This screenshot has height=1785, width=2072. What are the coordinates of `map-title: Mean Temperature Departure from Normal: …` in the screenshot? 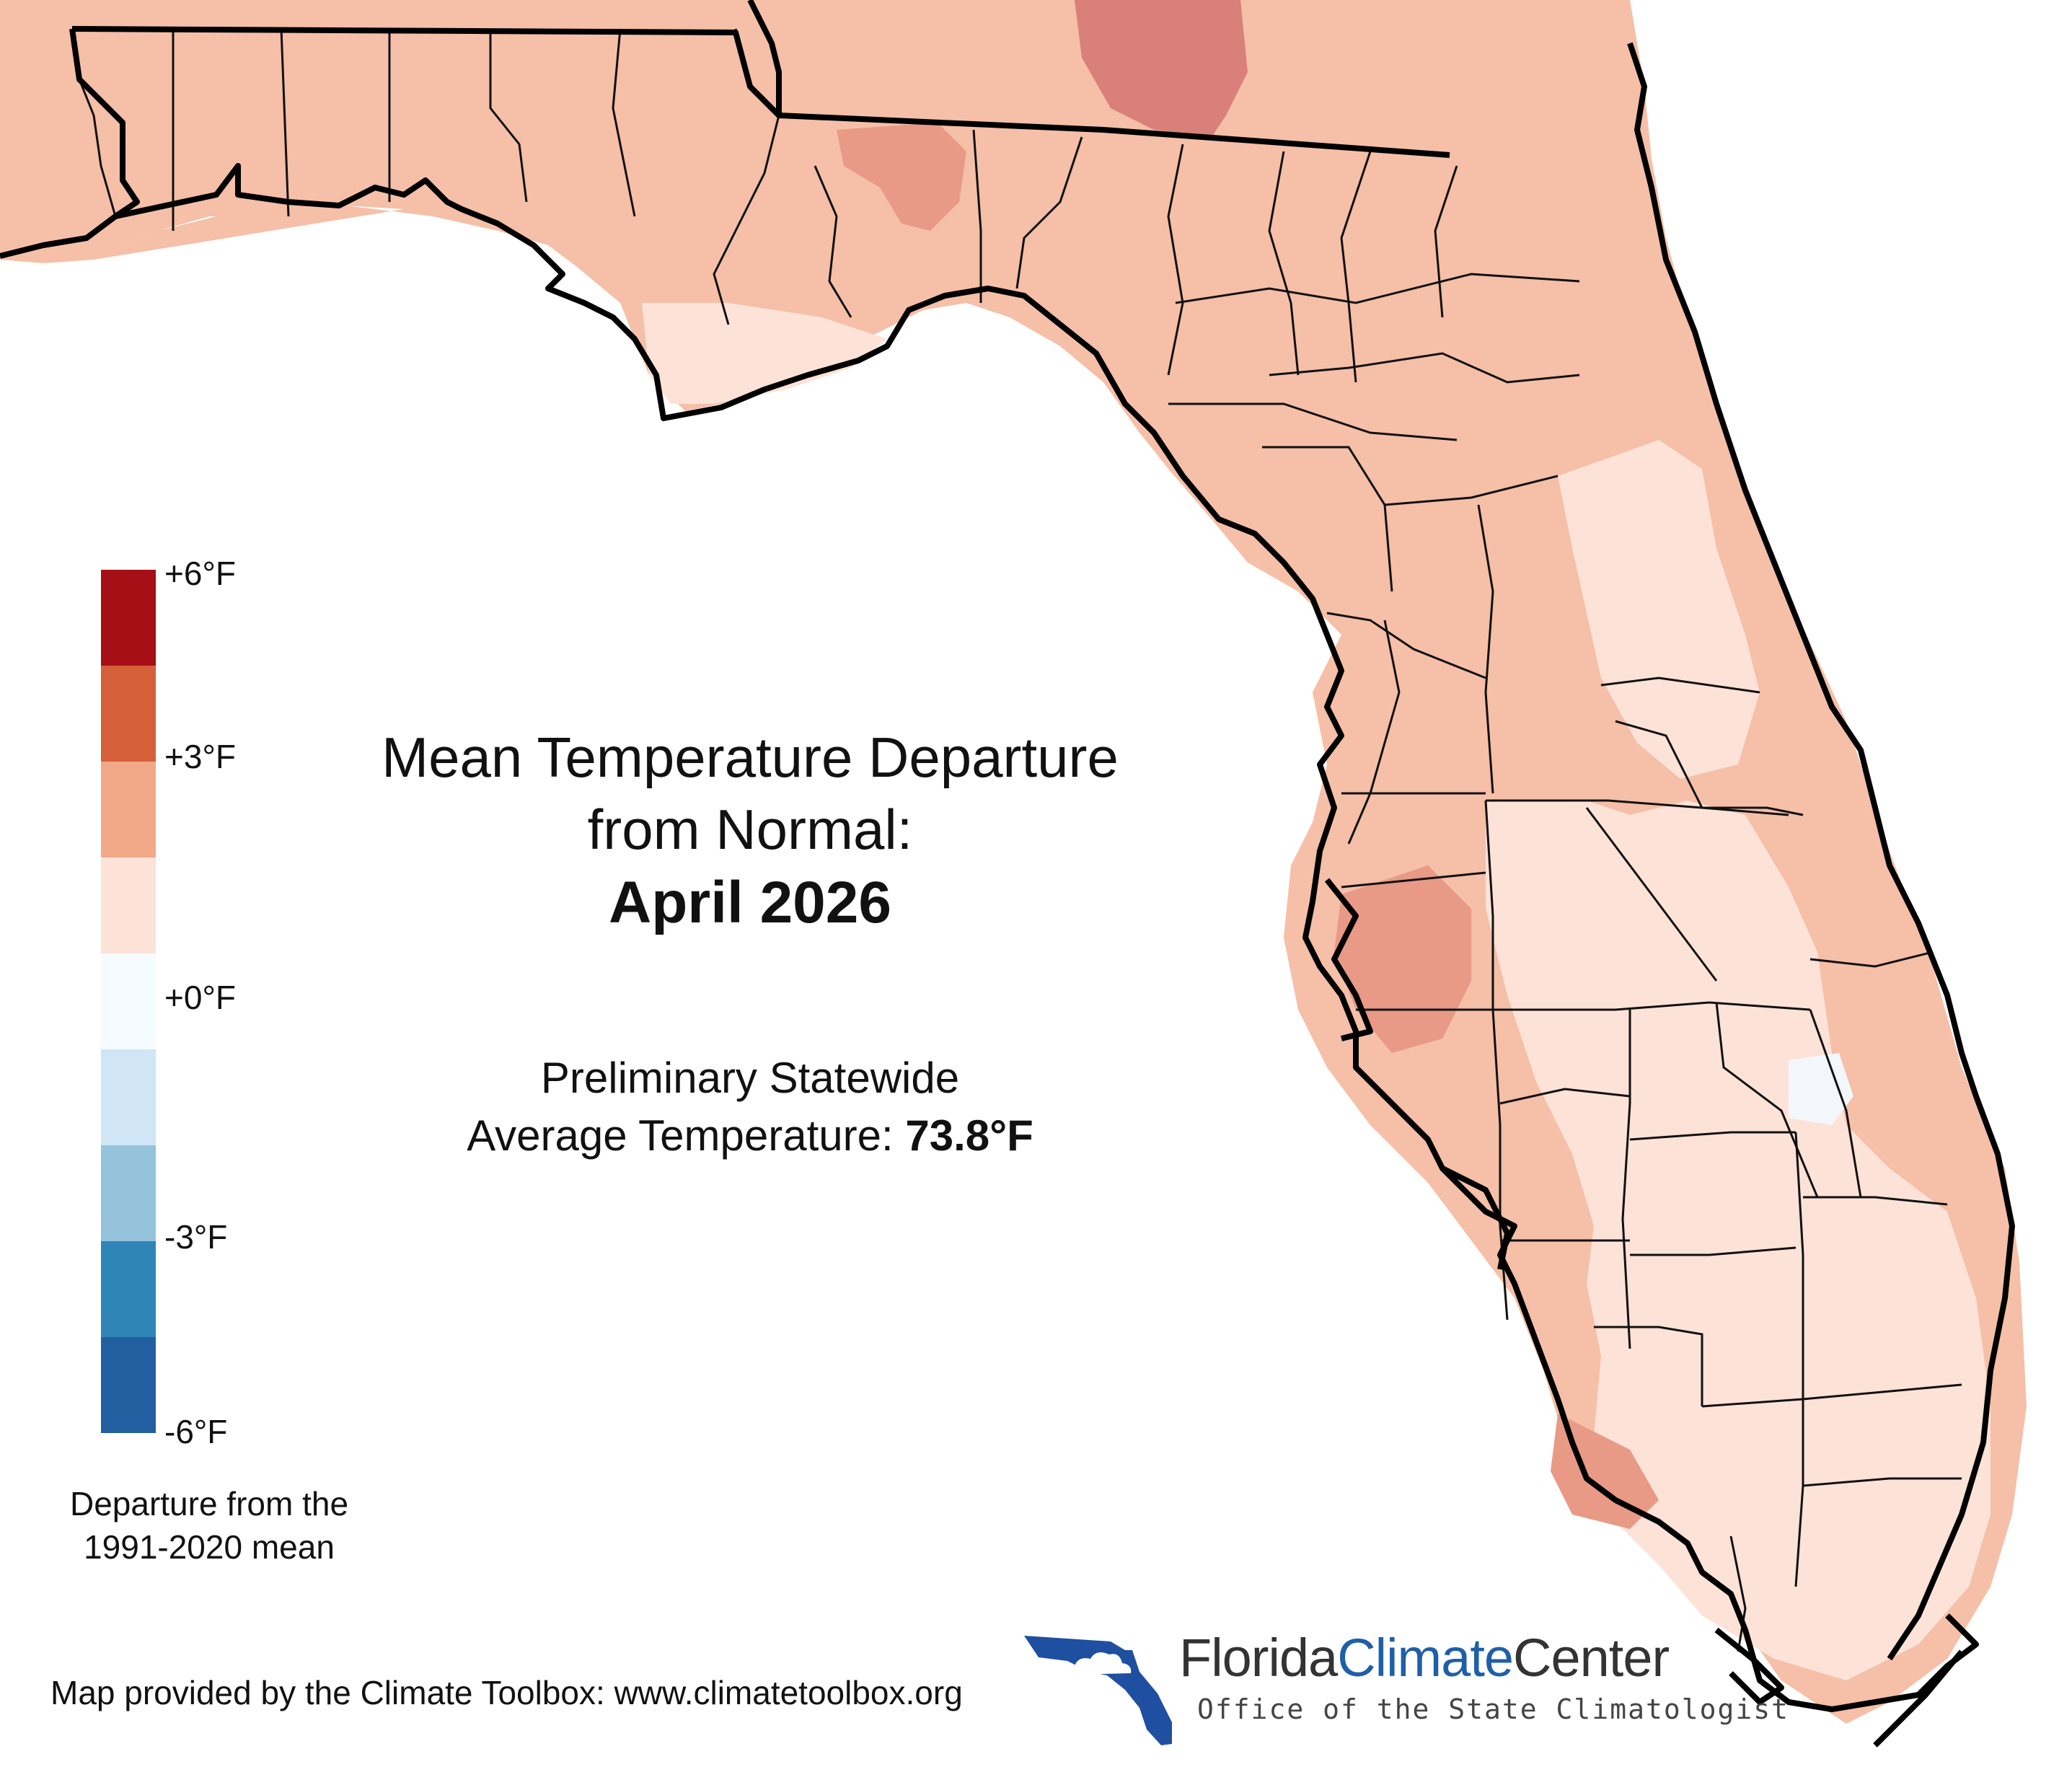 It's located at (750, 830).